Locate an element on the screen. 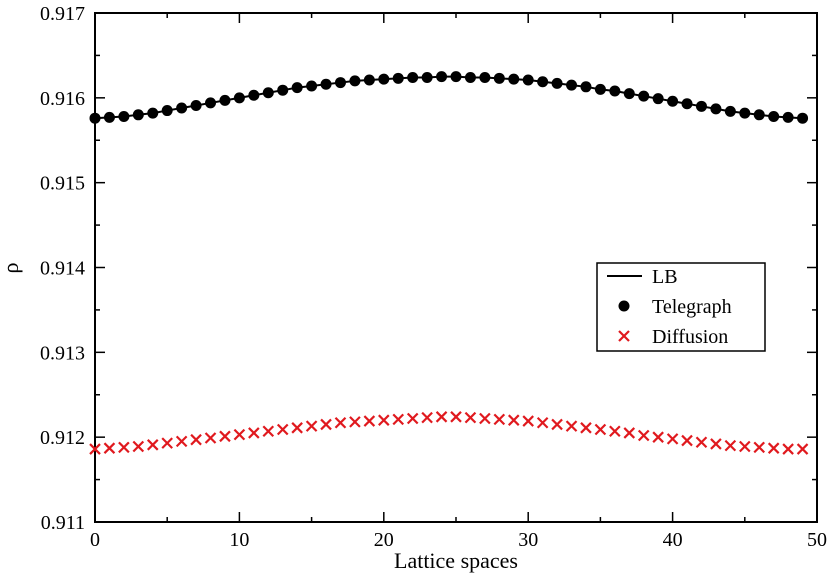 The height and width of the screenshot is (575, 830). y-tick-label: 0.914 is located at coordinates (62, 269).